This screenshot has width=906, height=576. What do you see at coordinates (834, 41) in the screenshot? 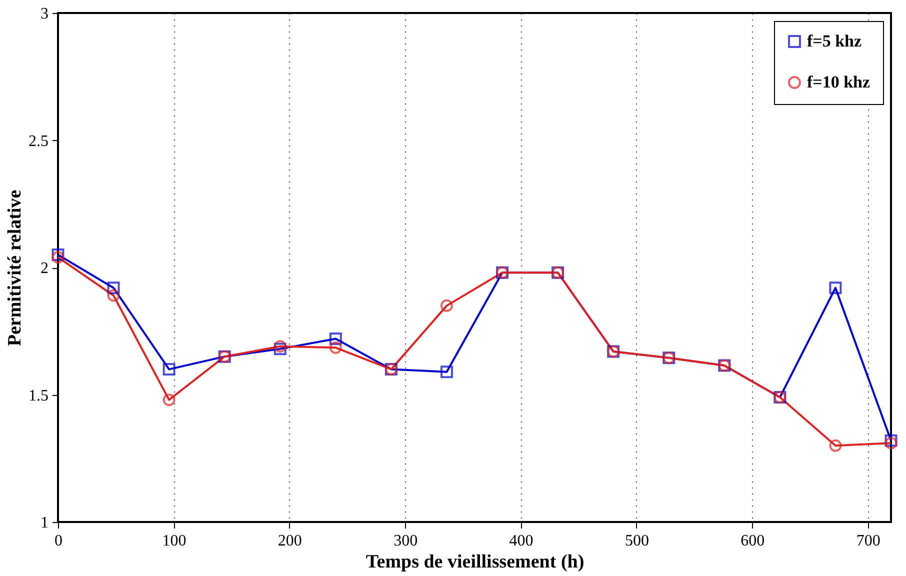
I see `legend-label: f=5 khz` at bounding box center [834, 41].